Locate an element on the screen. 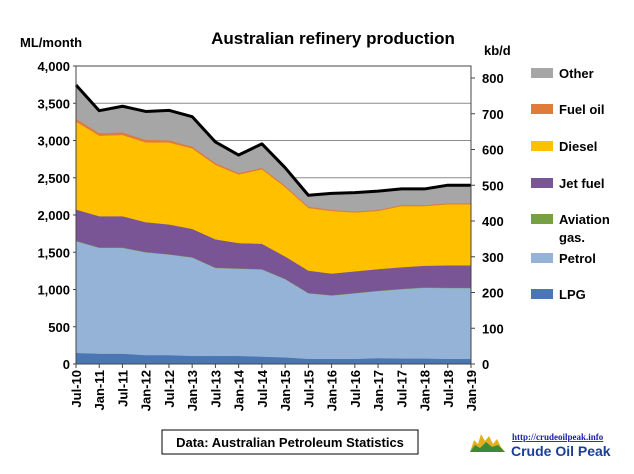 This screenshot has height=474, width=634. y2-axis-label: kb/d is located at coordinates (497, 50).